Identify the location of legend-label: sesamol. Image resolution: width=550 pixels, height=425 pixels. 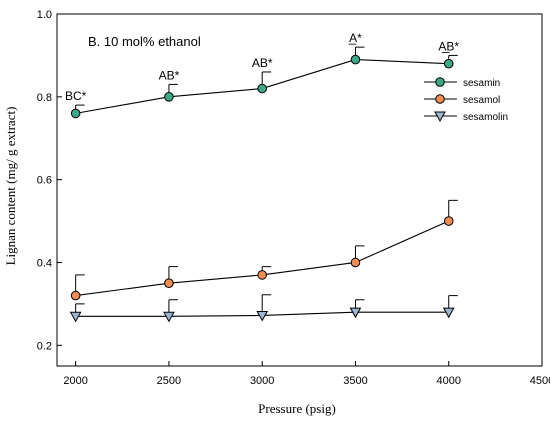
(481, 100).